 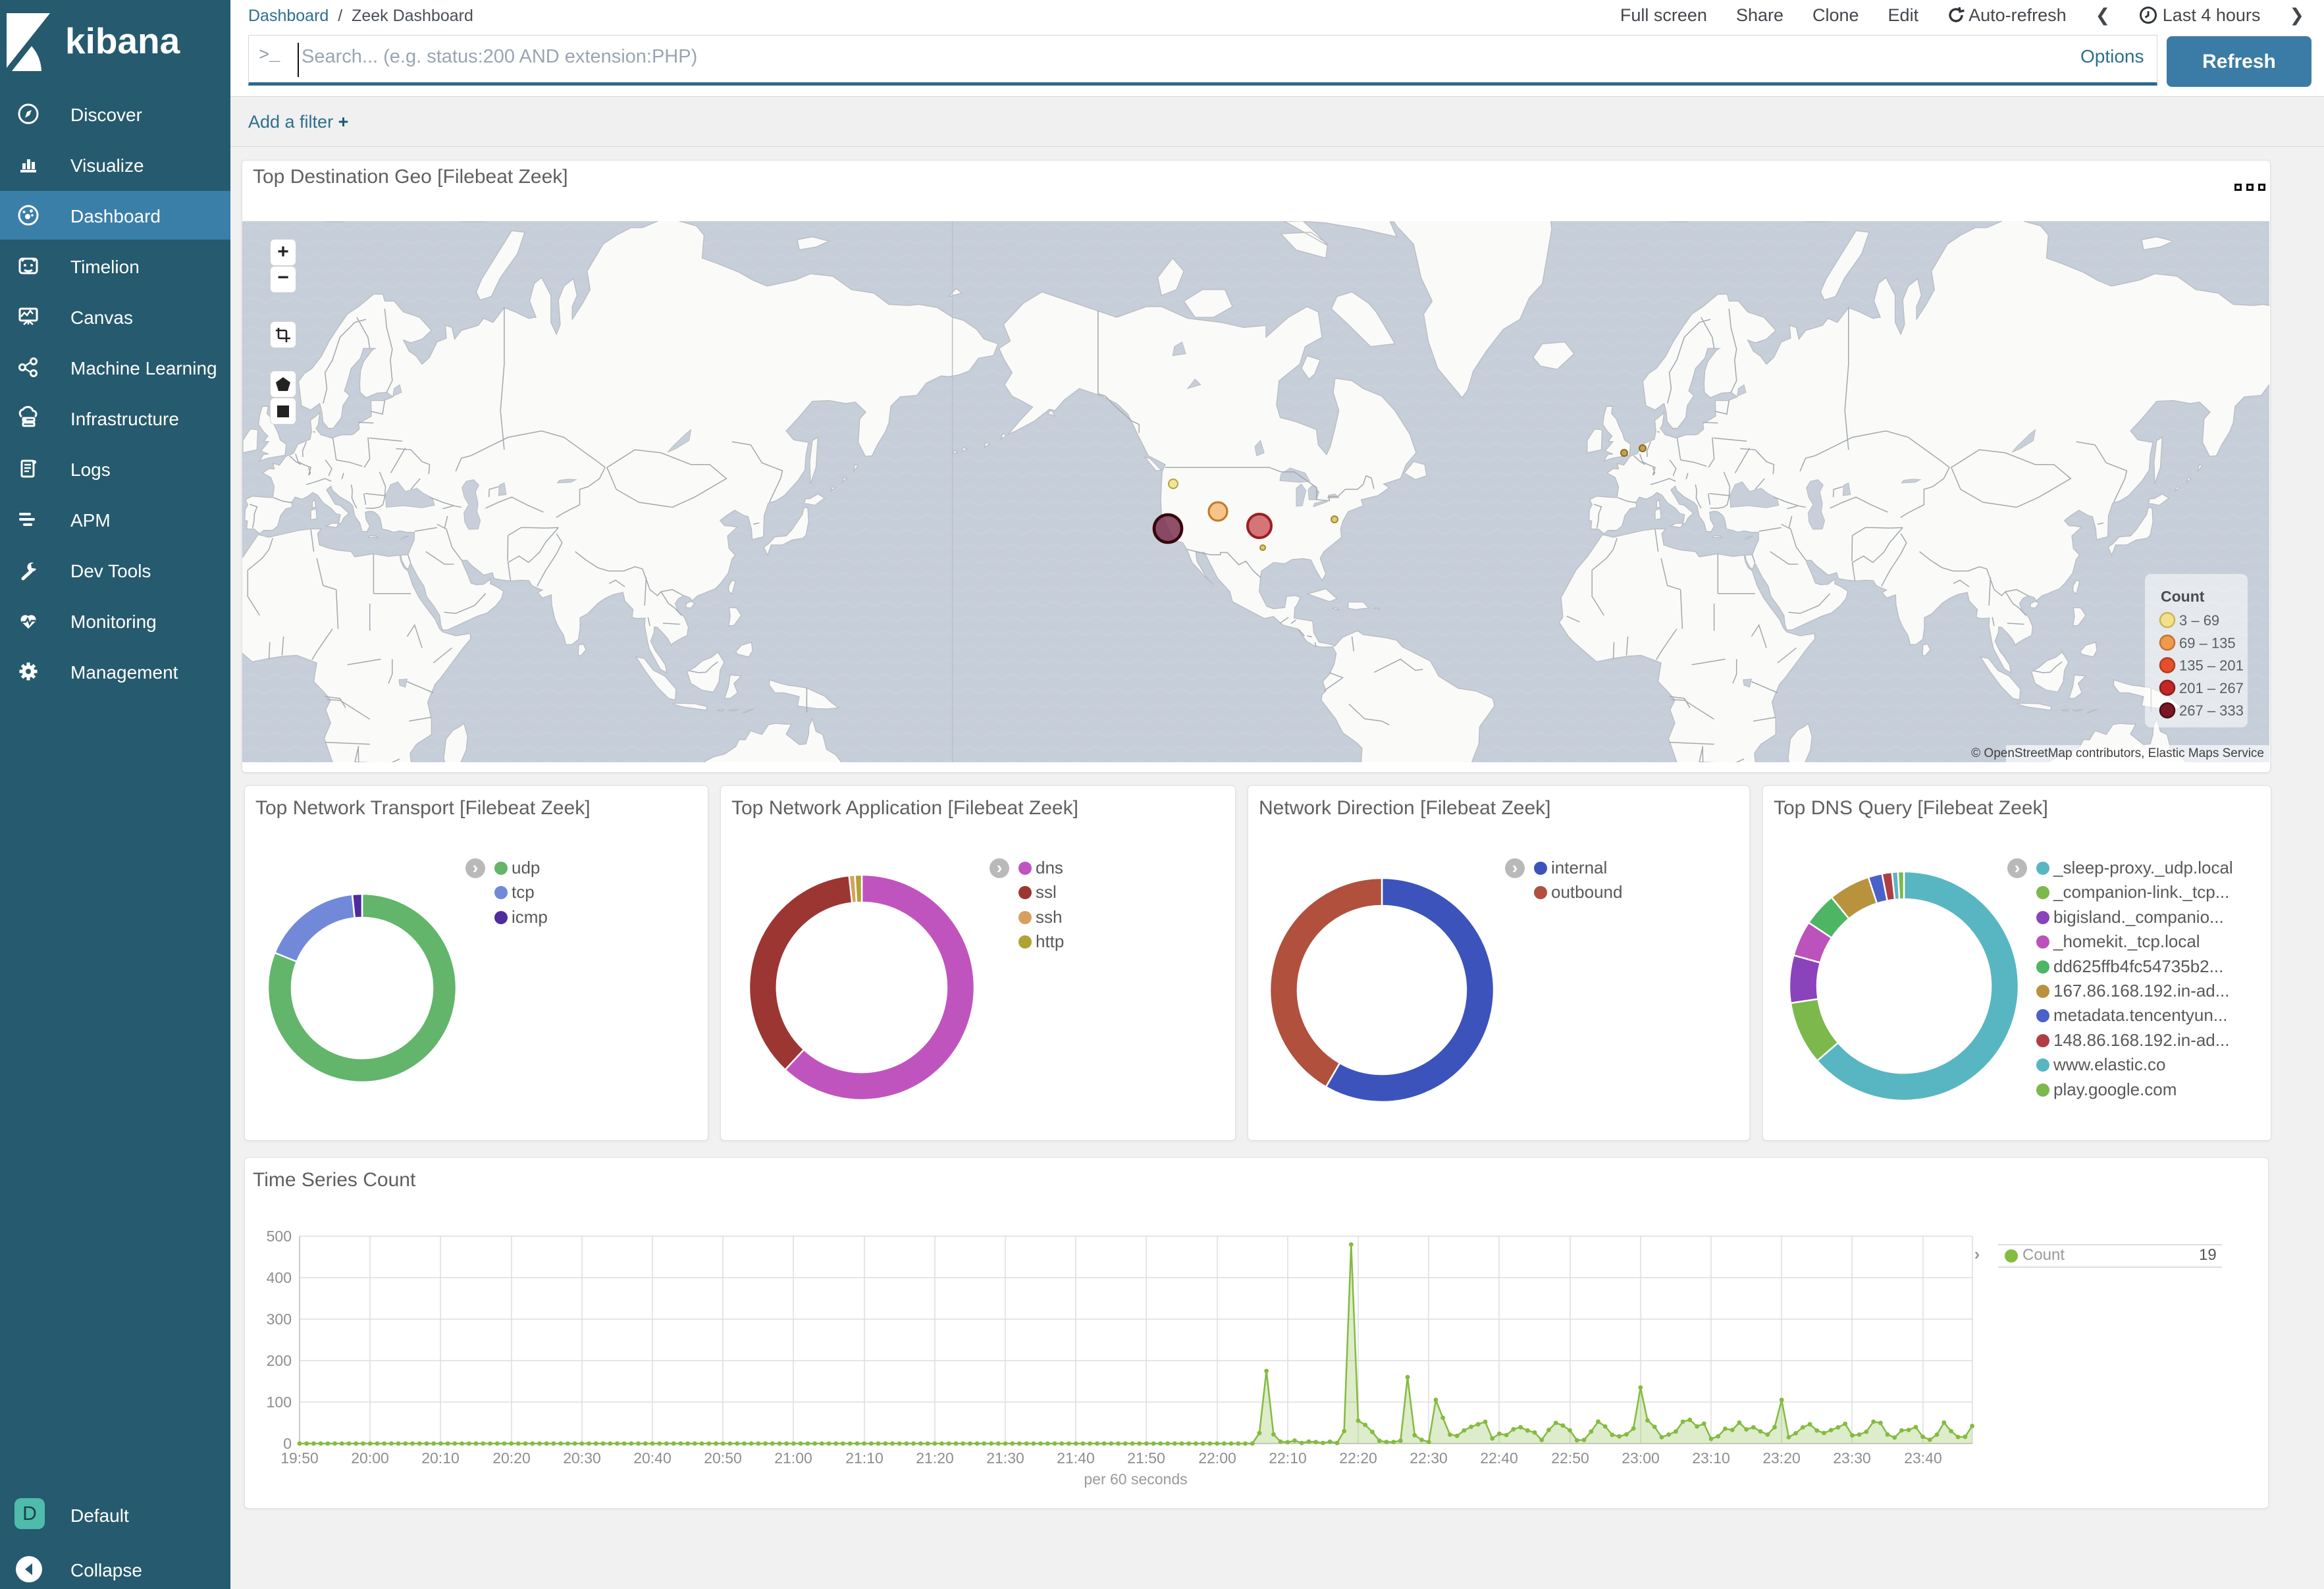 What do you see at coordinates (279, 1236) in the screenshot?
I see `svg-text: 500` at bounding box center [279, 1236].